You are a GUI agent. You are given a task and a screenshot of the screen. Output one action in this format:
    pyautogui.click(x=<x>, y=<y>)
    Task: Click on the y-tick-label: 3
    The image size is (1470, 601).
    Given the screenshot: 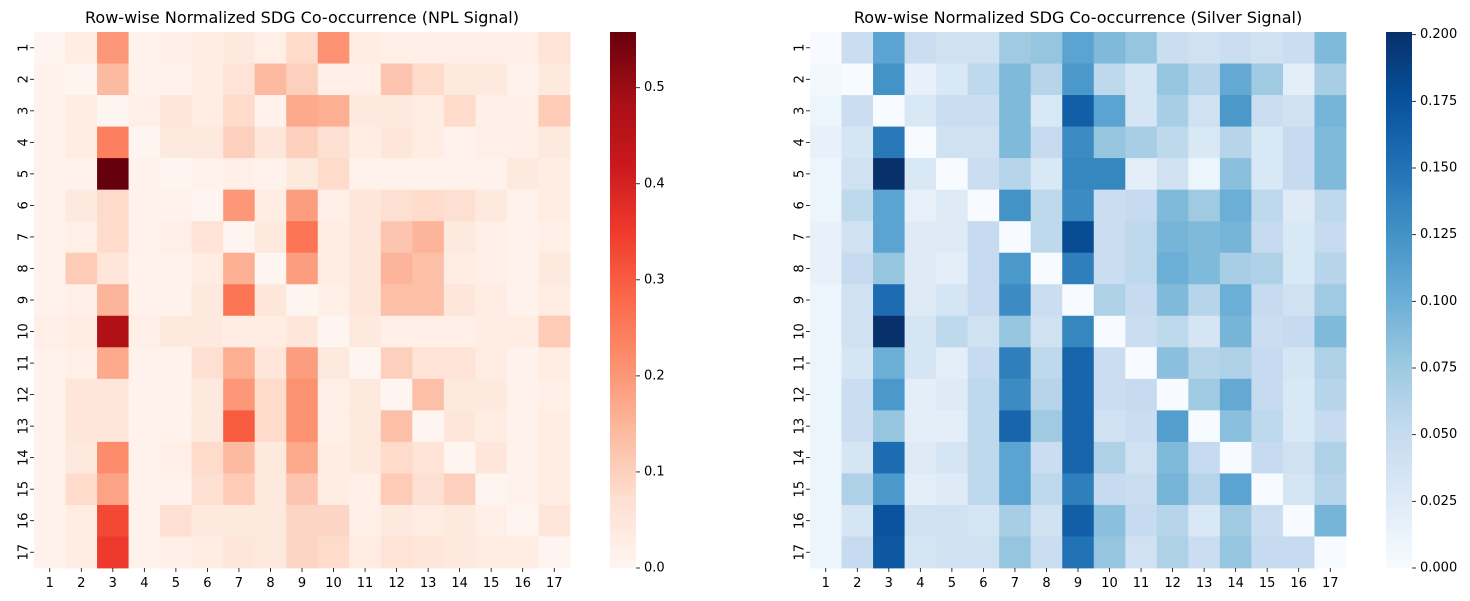 What is the action you would take?
    pyautogui.click(x=800, y=111)
    